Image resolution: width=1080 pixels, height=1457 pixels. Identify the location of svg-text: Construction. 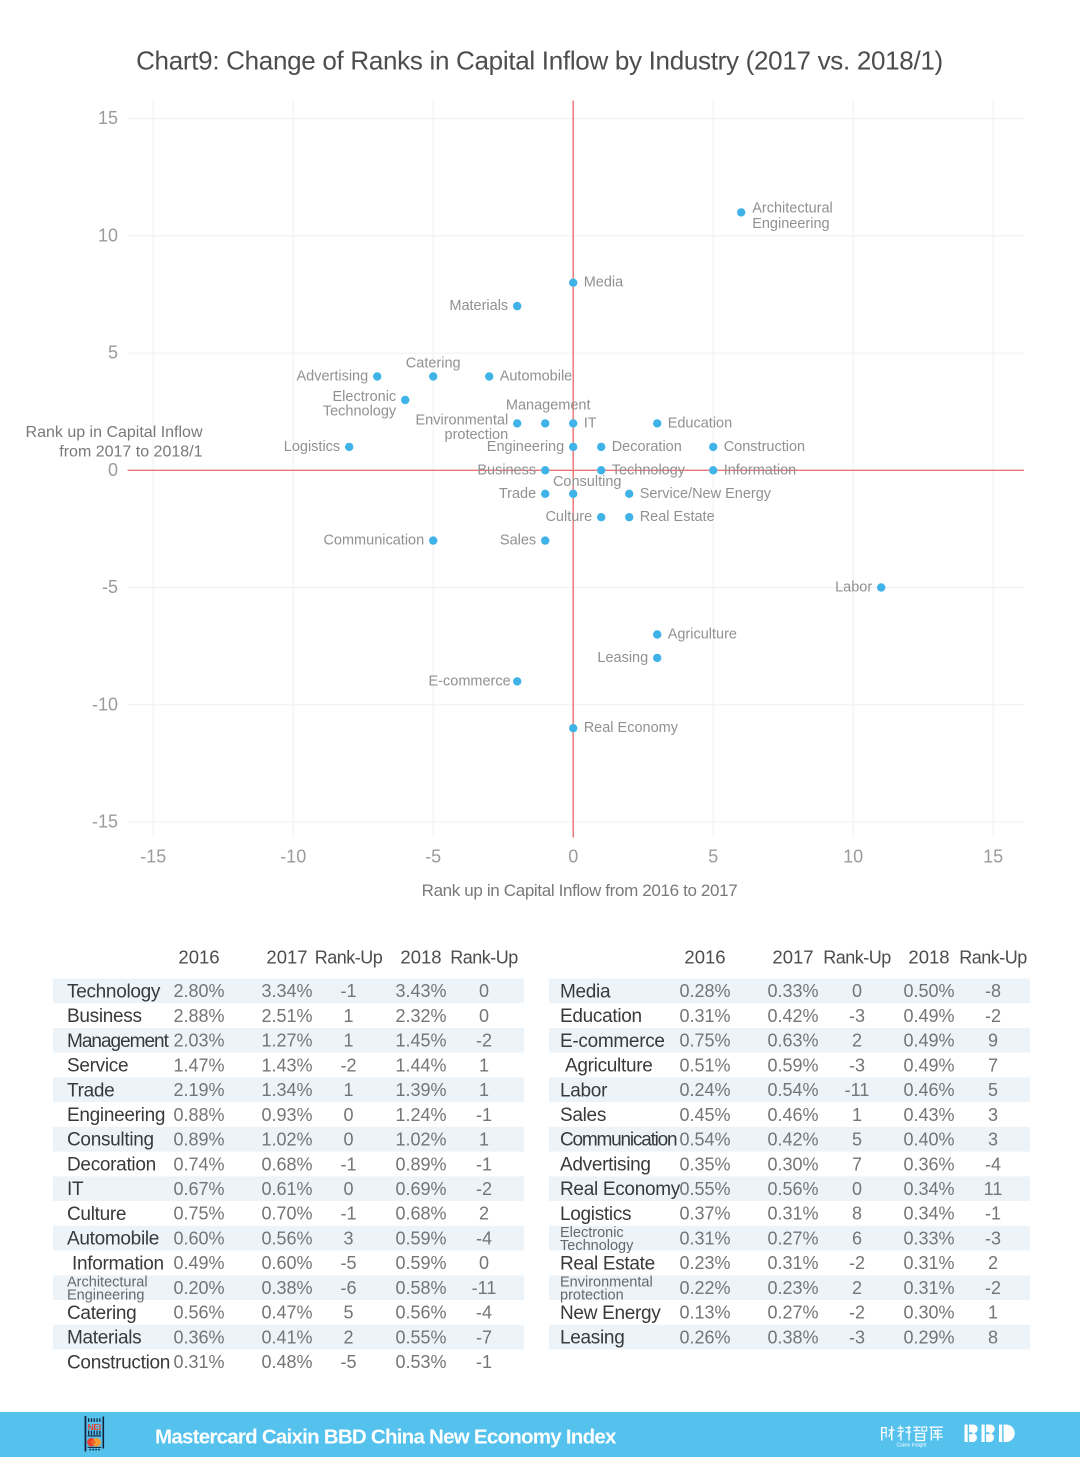
(118, 1362).